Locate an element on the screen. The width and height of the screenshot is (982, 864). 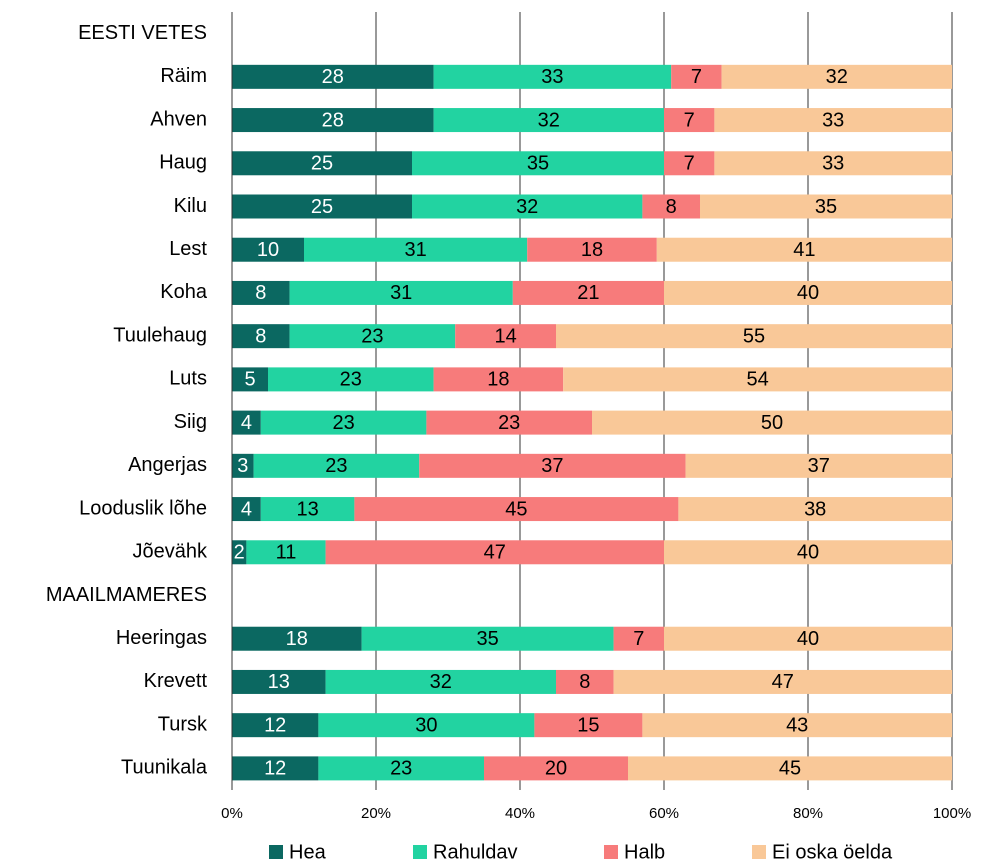
y-tick-label: Heeringas is located at coordinates (161, 638).